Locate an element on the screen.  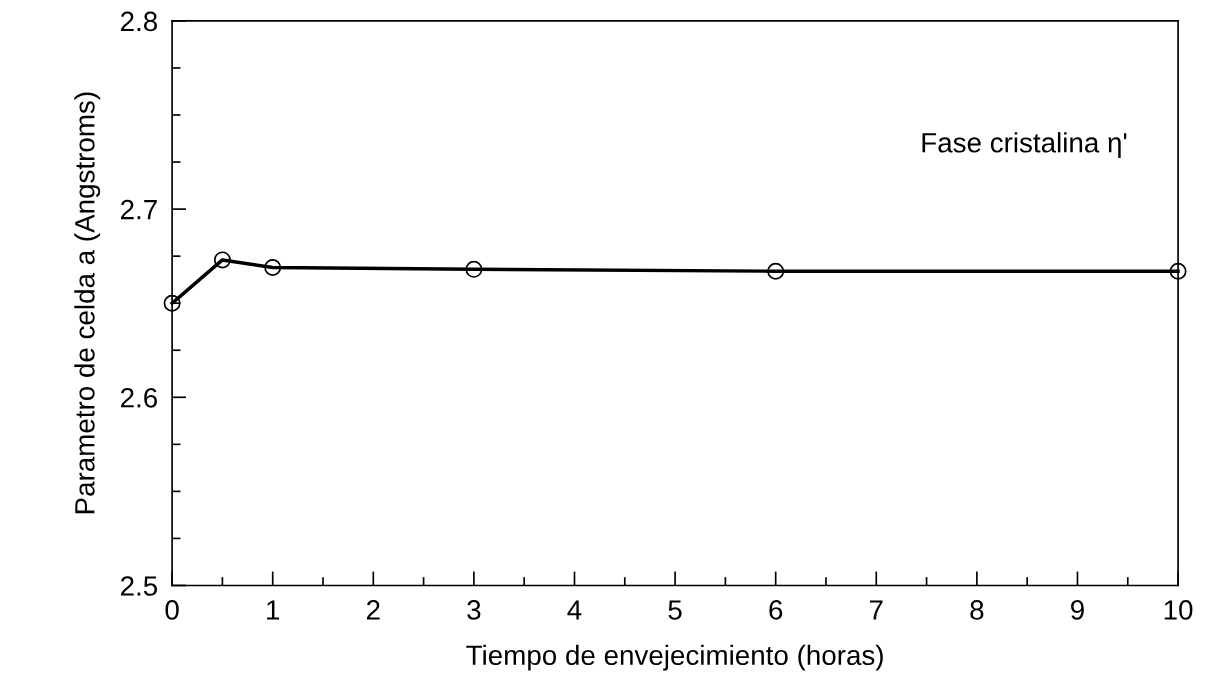
x-tick-label: 8 is located at coordinates (977, 610).